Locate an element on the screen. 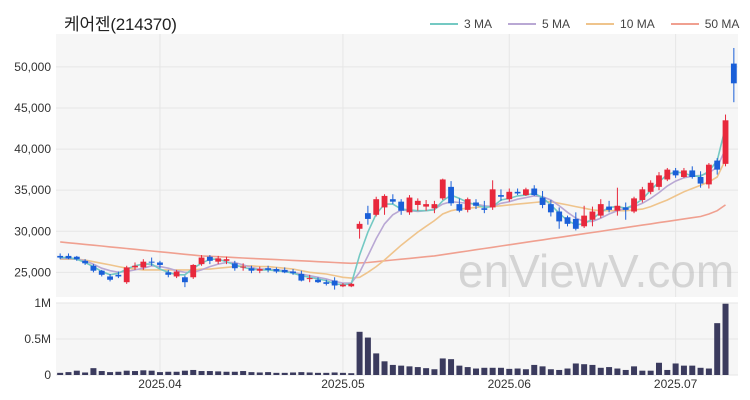 The height and width of the screenshot is (400, 750). legend-item: 5 MA is located at coordinates (547, 24).